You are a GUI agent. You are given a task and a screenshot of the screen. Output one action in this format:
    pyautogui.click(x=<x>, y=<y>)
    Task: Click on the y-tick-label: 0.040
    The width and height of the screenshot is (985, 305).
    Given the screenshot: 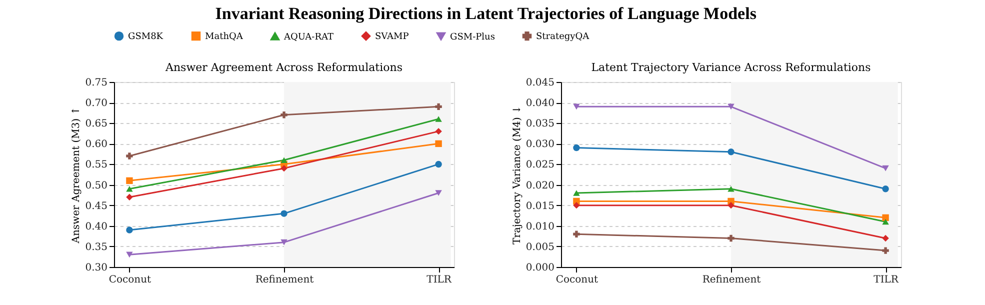 What is the action you would take?
    pyautogui.click(x=540, y=104)
    